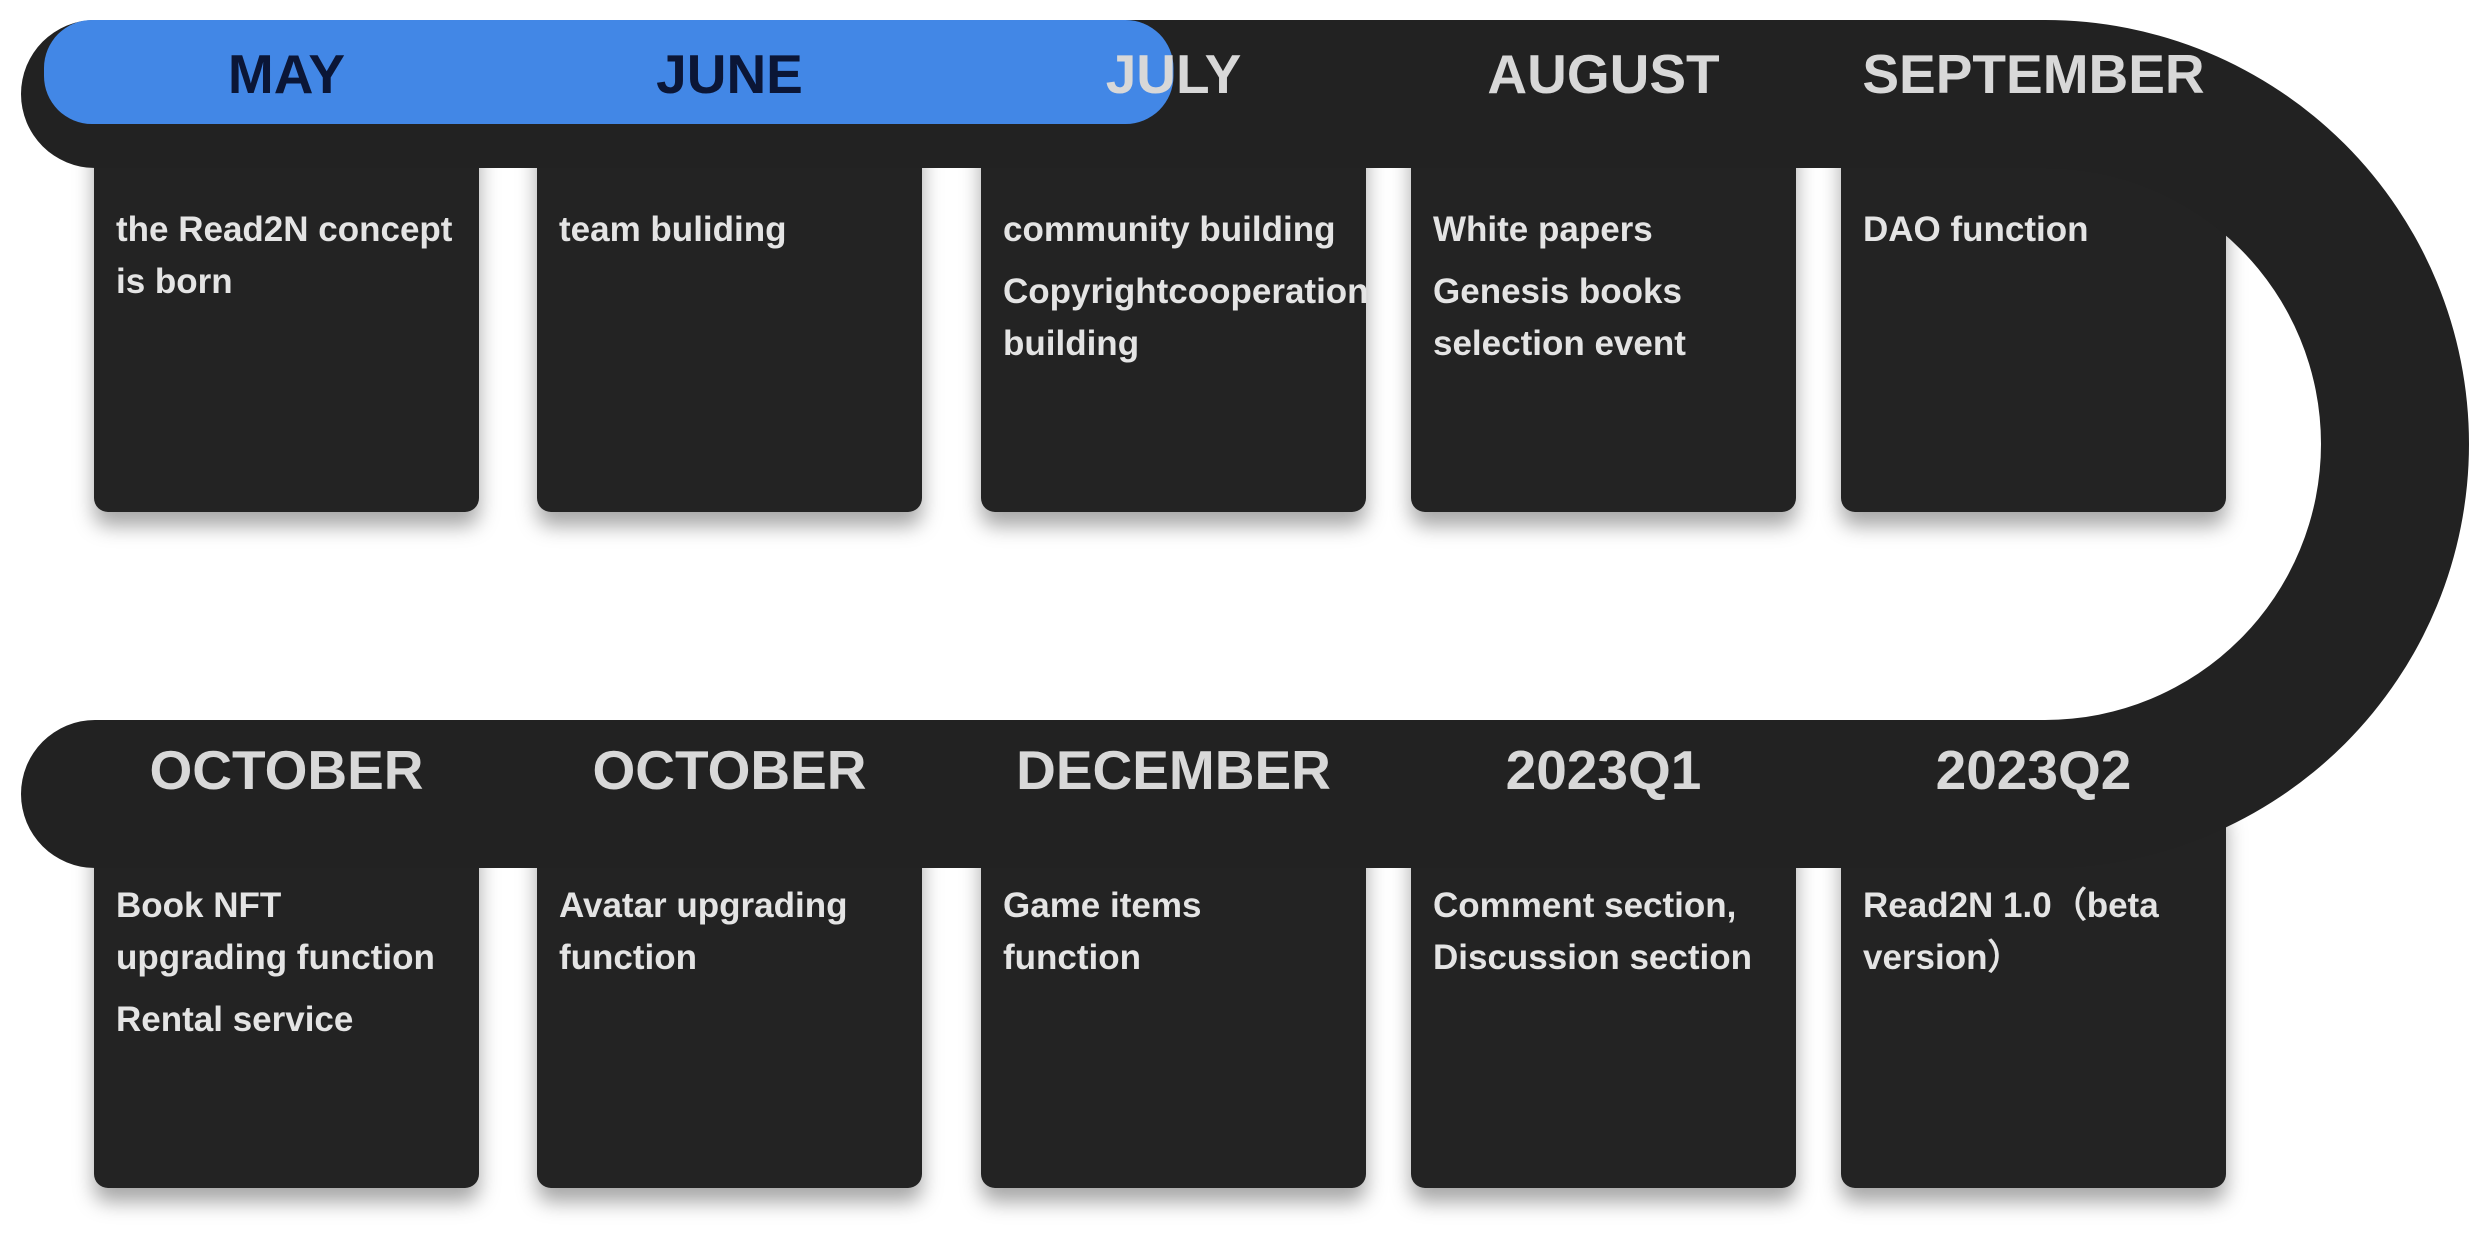 The height and width of the screenshot is (1240, 2482). Describe the element at coordinates (1169, 229) in the screenshot. I see `milestone-item: community building` at that location.